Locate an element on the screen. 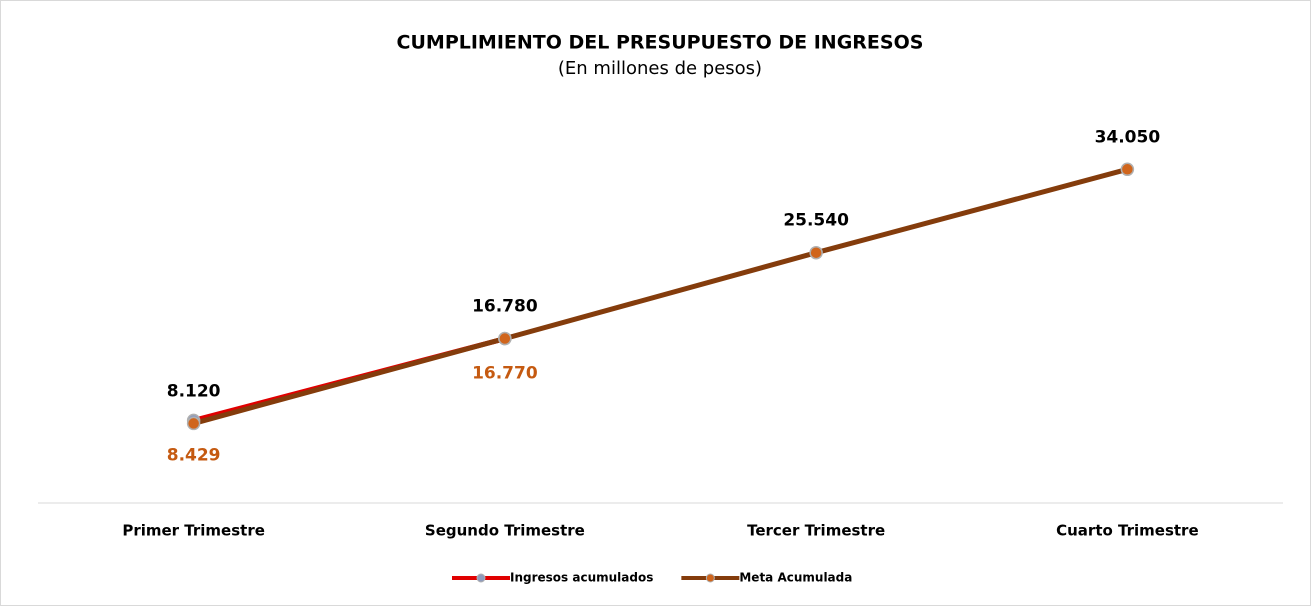 The height and width of the screenshot is (607, 1312). x-tick-label: Tercer Trimestre is located at coordinates (816, 531).